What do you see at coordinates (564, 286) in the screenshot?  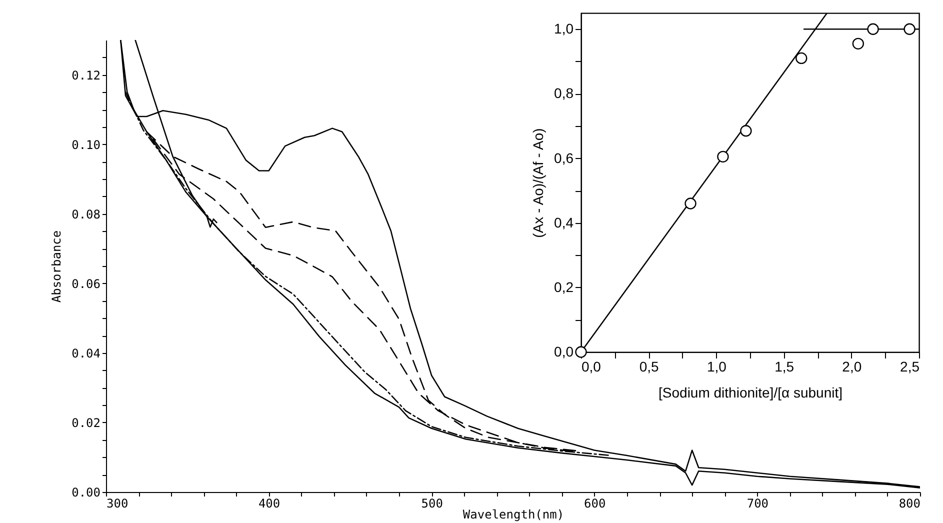 I see `y-tick-label: 0,2` at bounding box center [564, 286].